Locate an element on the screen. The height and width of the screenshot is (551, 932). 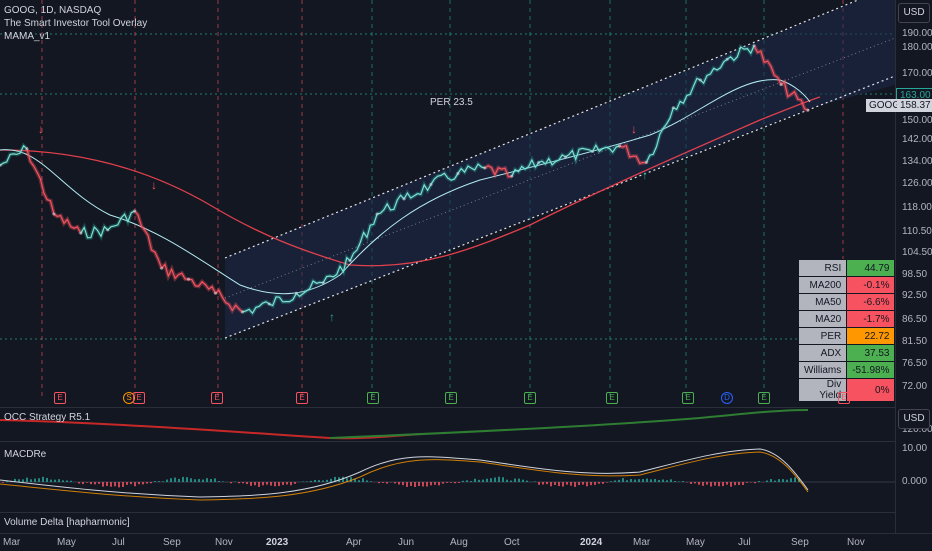
stats-value: -6.6% is located at coordinates (871, 302).